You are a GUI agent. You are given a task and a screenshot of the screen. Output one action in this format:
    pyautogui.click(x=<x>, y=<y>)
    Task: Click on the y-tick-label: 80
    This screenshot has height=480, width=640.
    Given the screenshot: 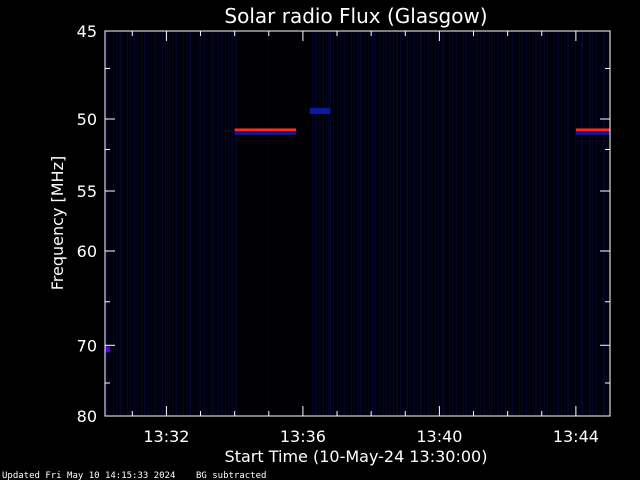 What is the action you would take?
    pyautogui.click(x=87, y=416)
    